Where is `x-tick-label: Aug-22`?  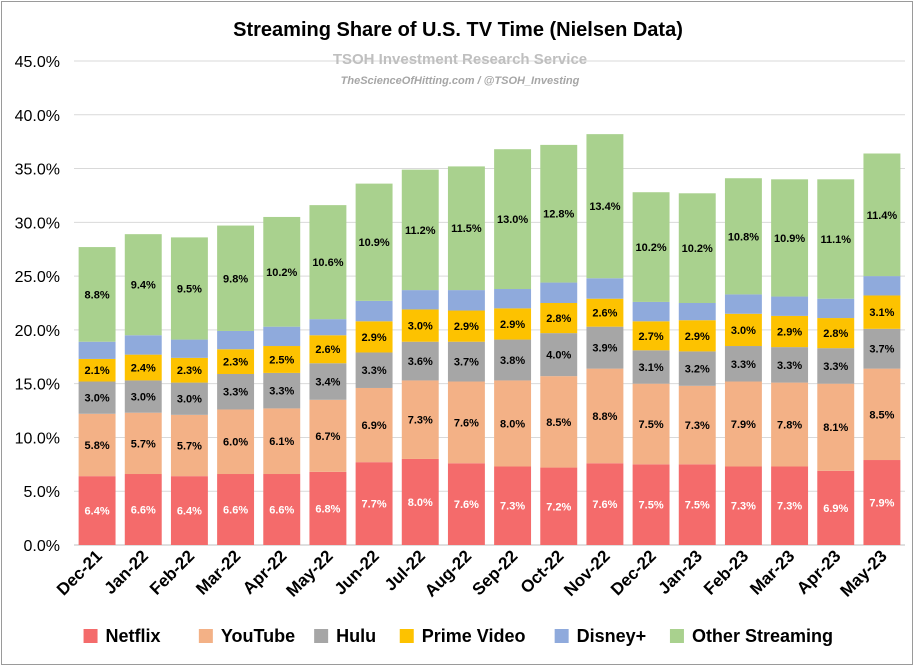 x-tick-label: Aug-22 is located at coordinates (448, 573).